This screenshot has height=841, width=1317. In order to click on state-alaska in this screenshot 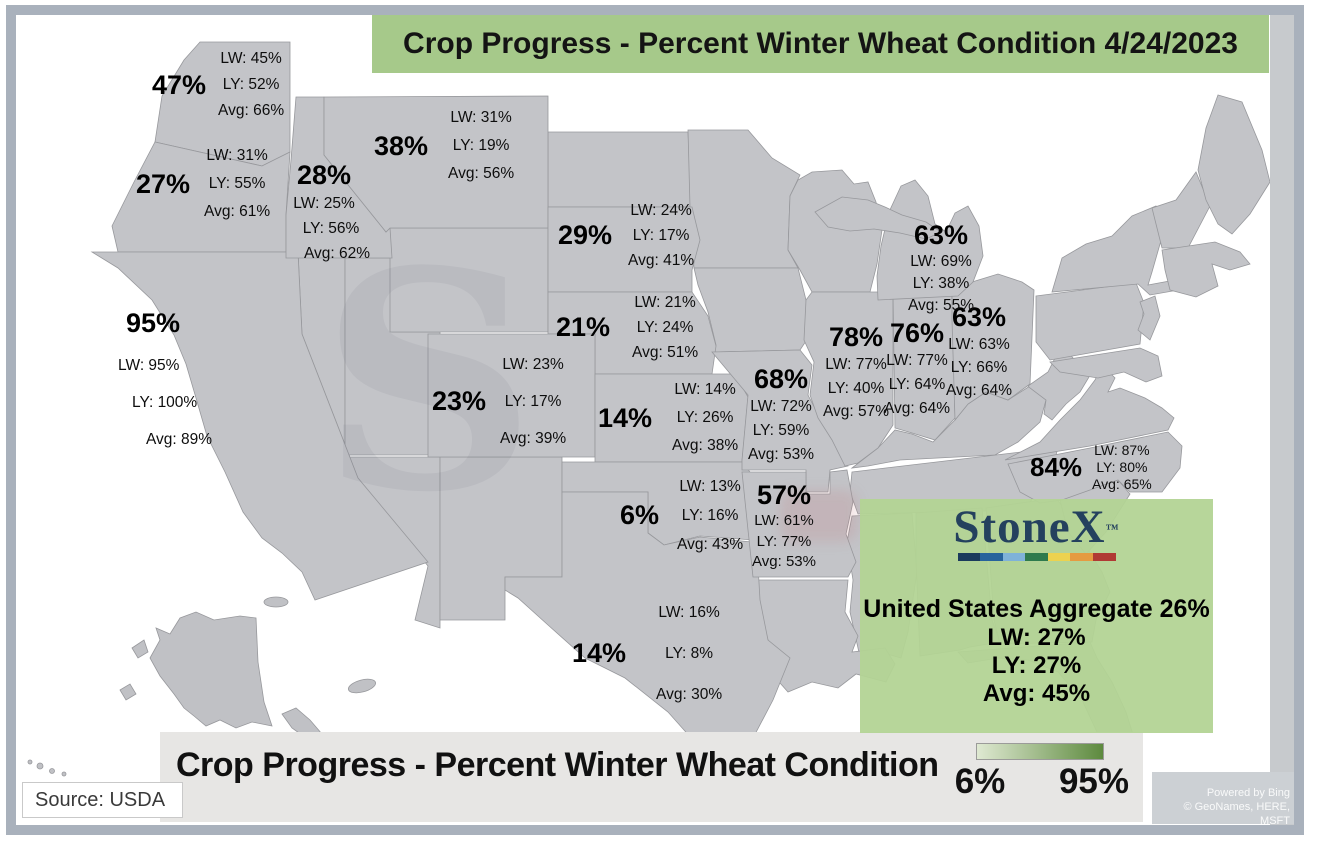, I will do `click(202, 686)`.